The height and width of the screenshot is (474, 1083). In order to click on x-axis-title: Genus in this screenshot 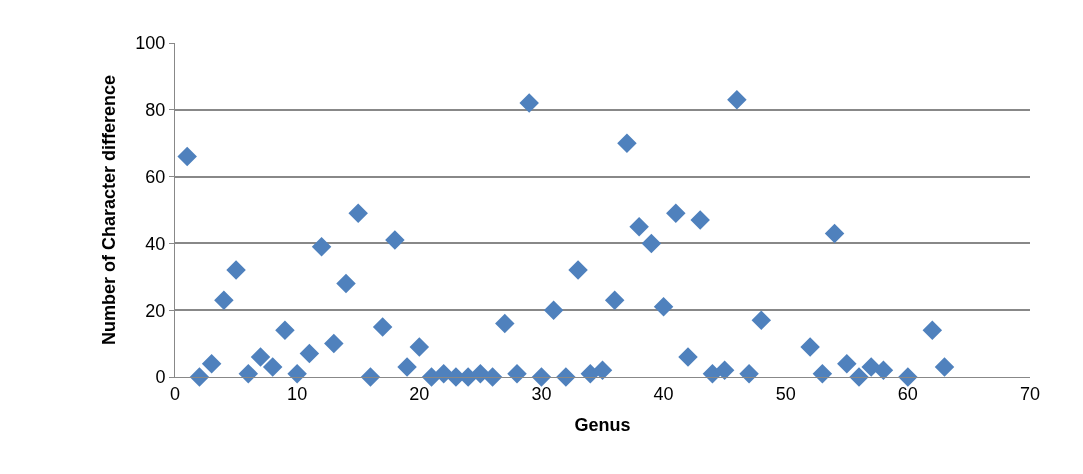, I will do `click(602, 424)`.